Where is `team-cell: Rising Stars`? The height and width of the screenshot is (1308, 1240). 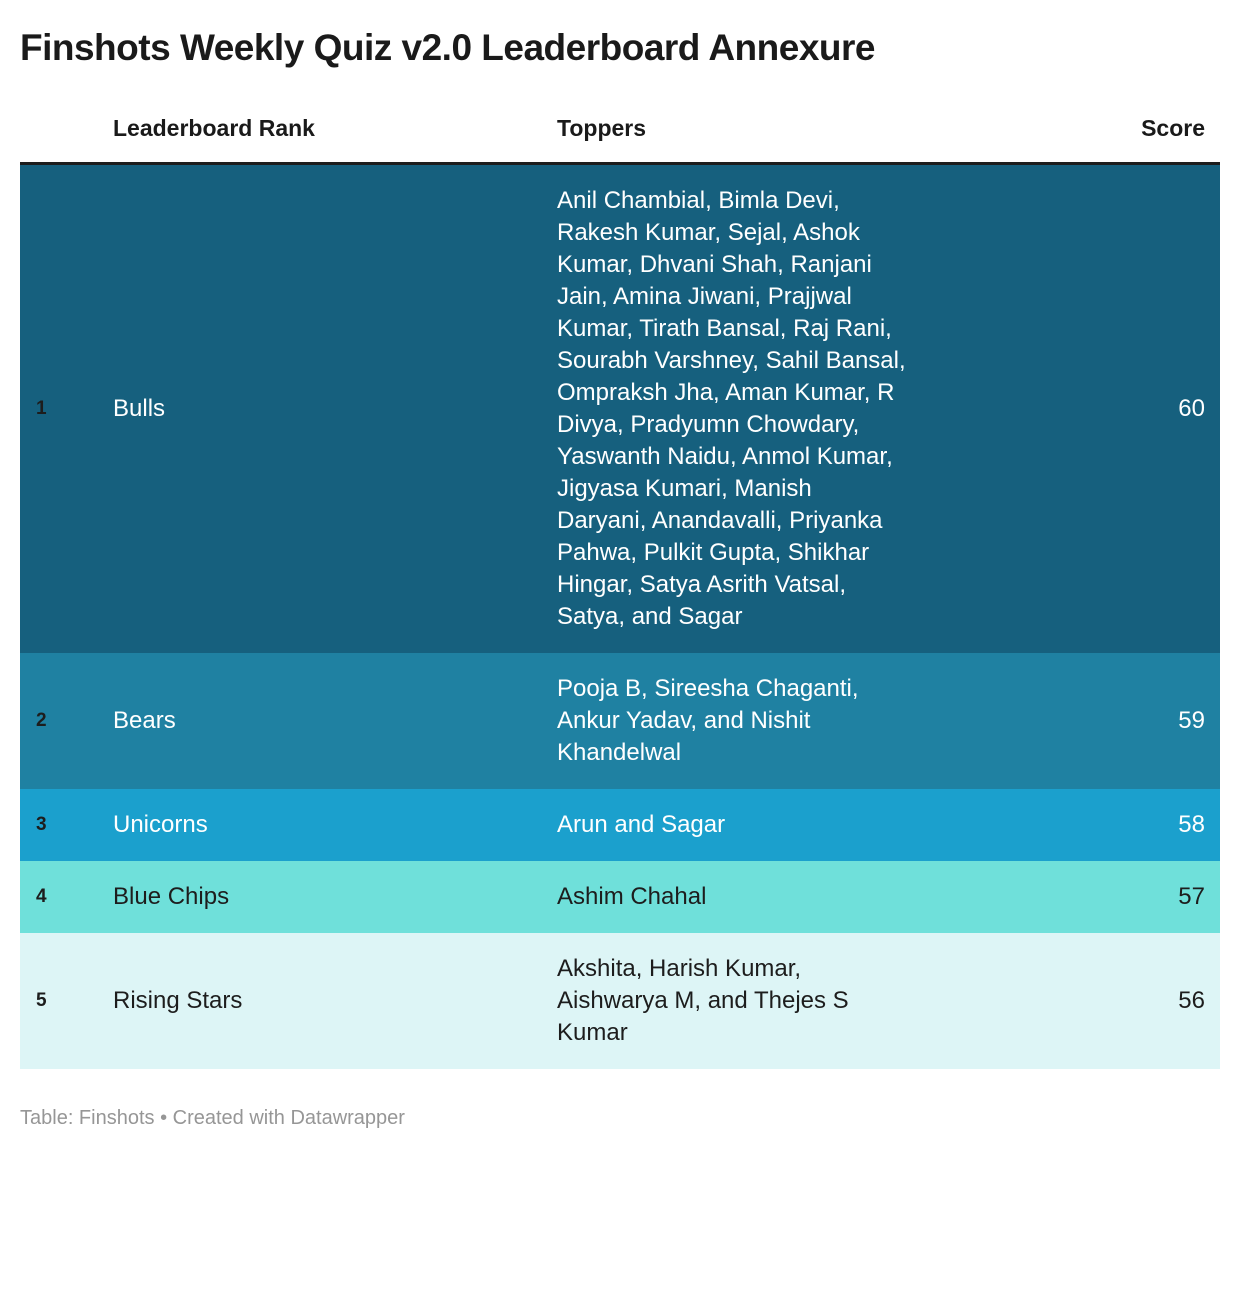 team-cell: Rising Stars is located at coordinates (178, 1000).